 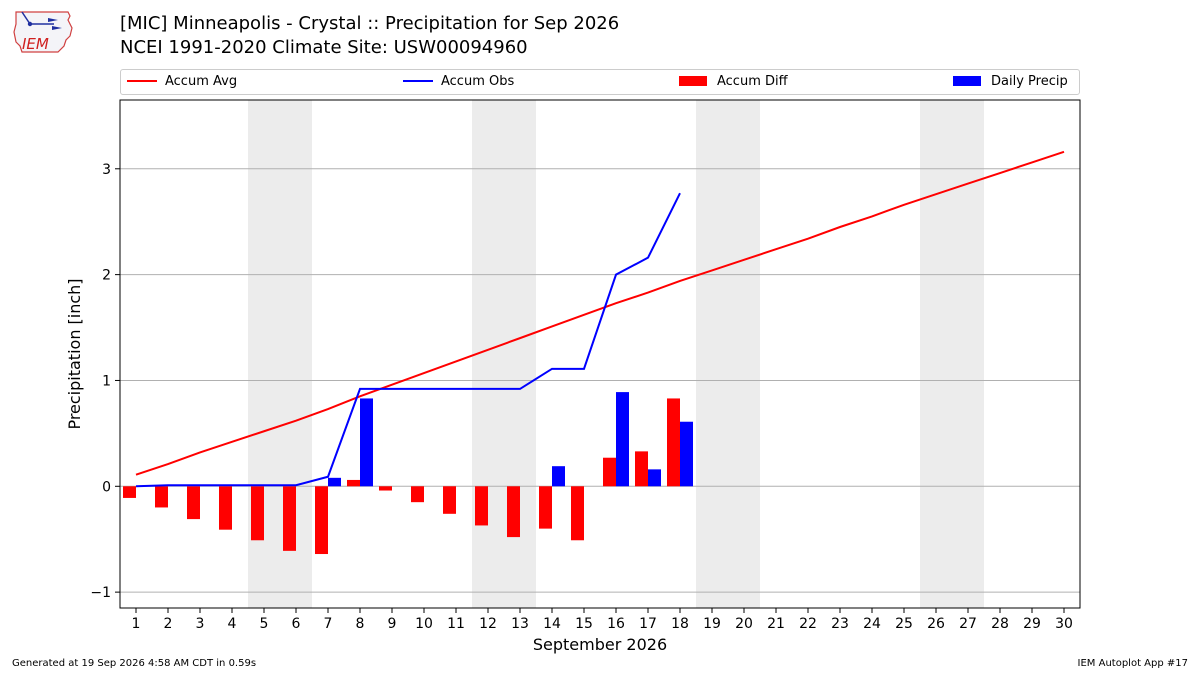 What do you see at coordinates (200, 624) in the screenshot?
I see `x-tick-label: 3` at bounding box center [200, 624].